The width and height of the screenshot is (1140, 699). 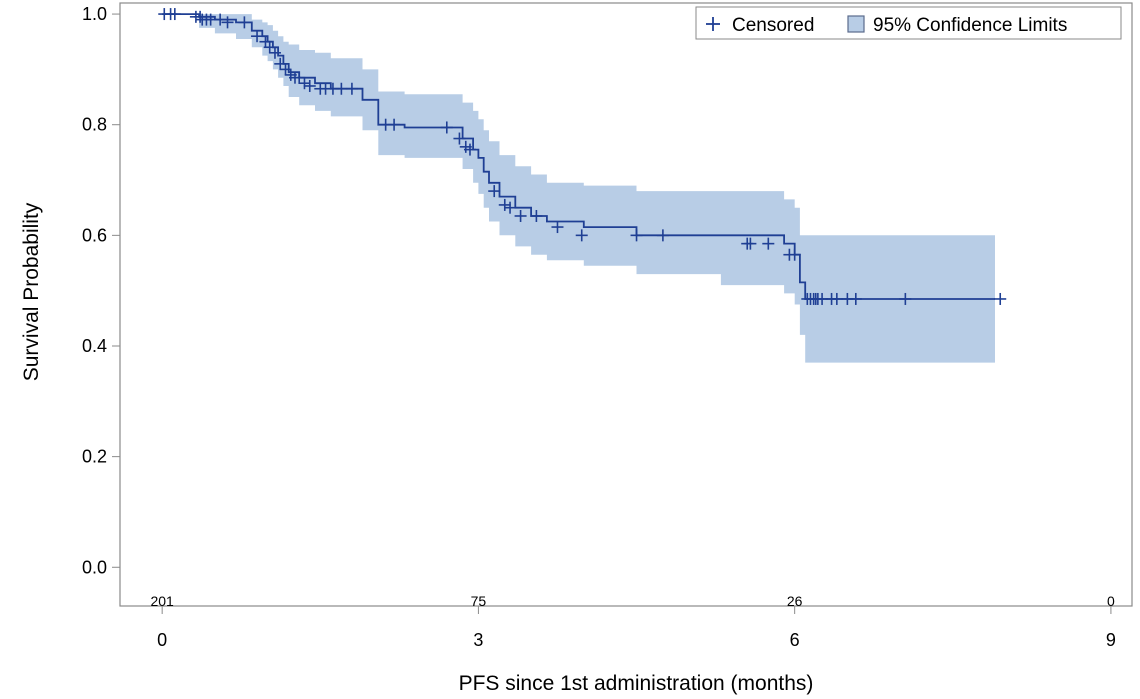 I want to click on x-axis-title: PFS since 1st administration (months), so click(x=636, y=683).